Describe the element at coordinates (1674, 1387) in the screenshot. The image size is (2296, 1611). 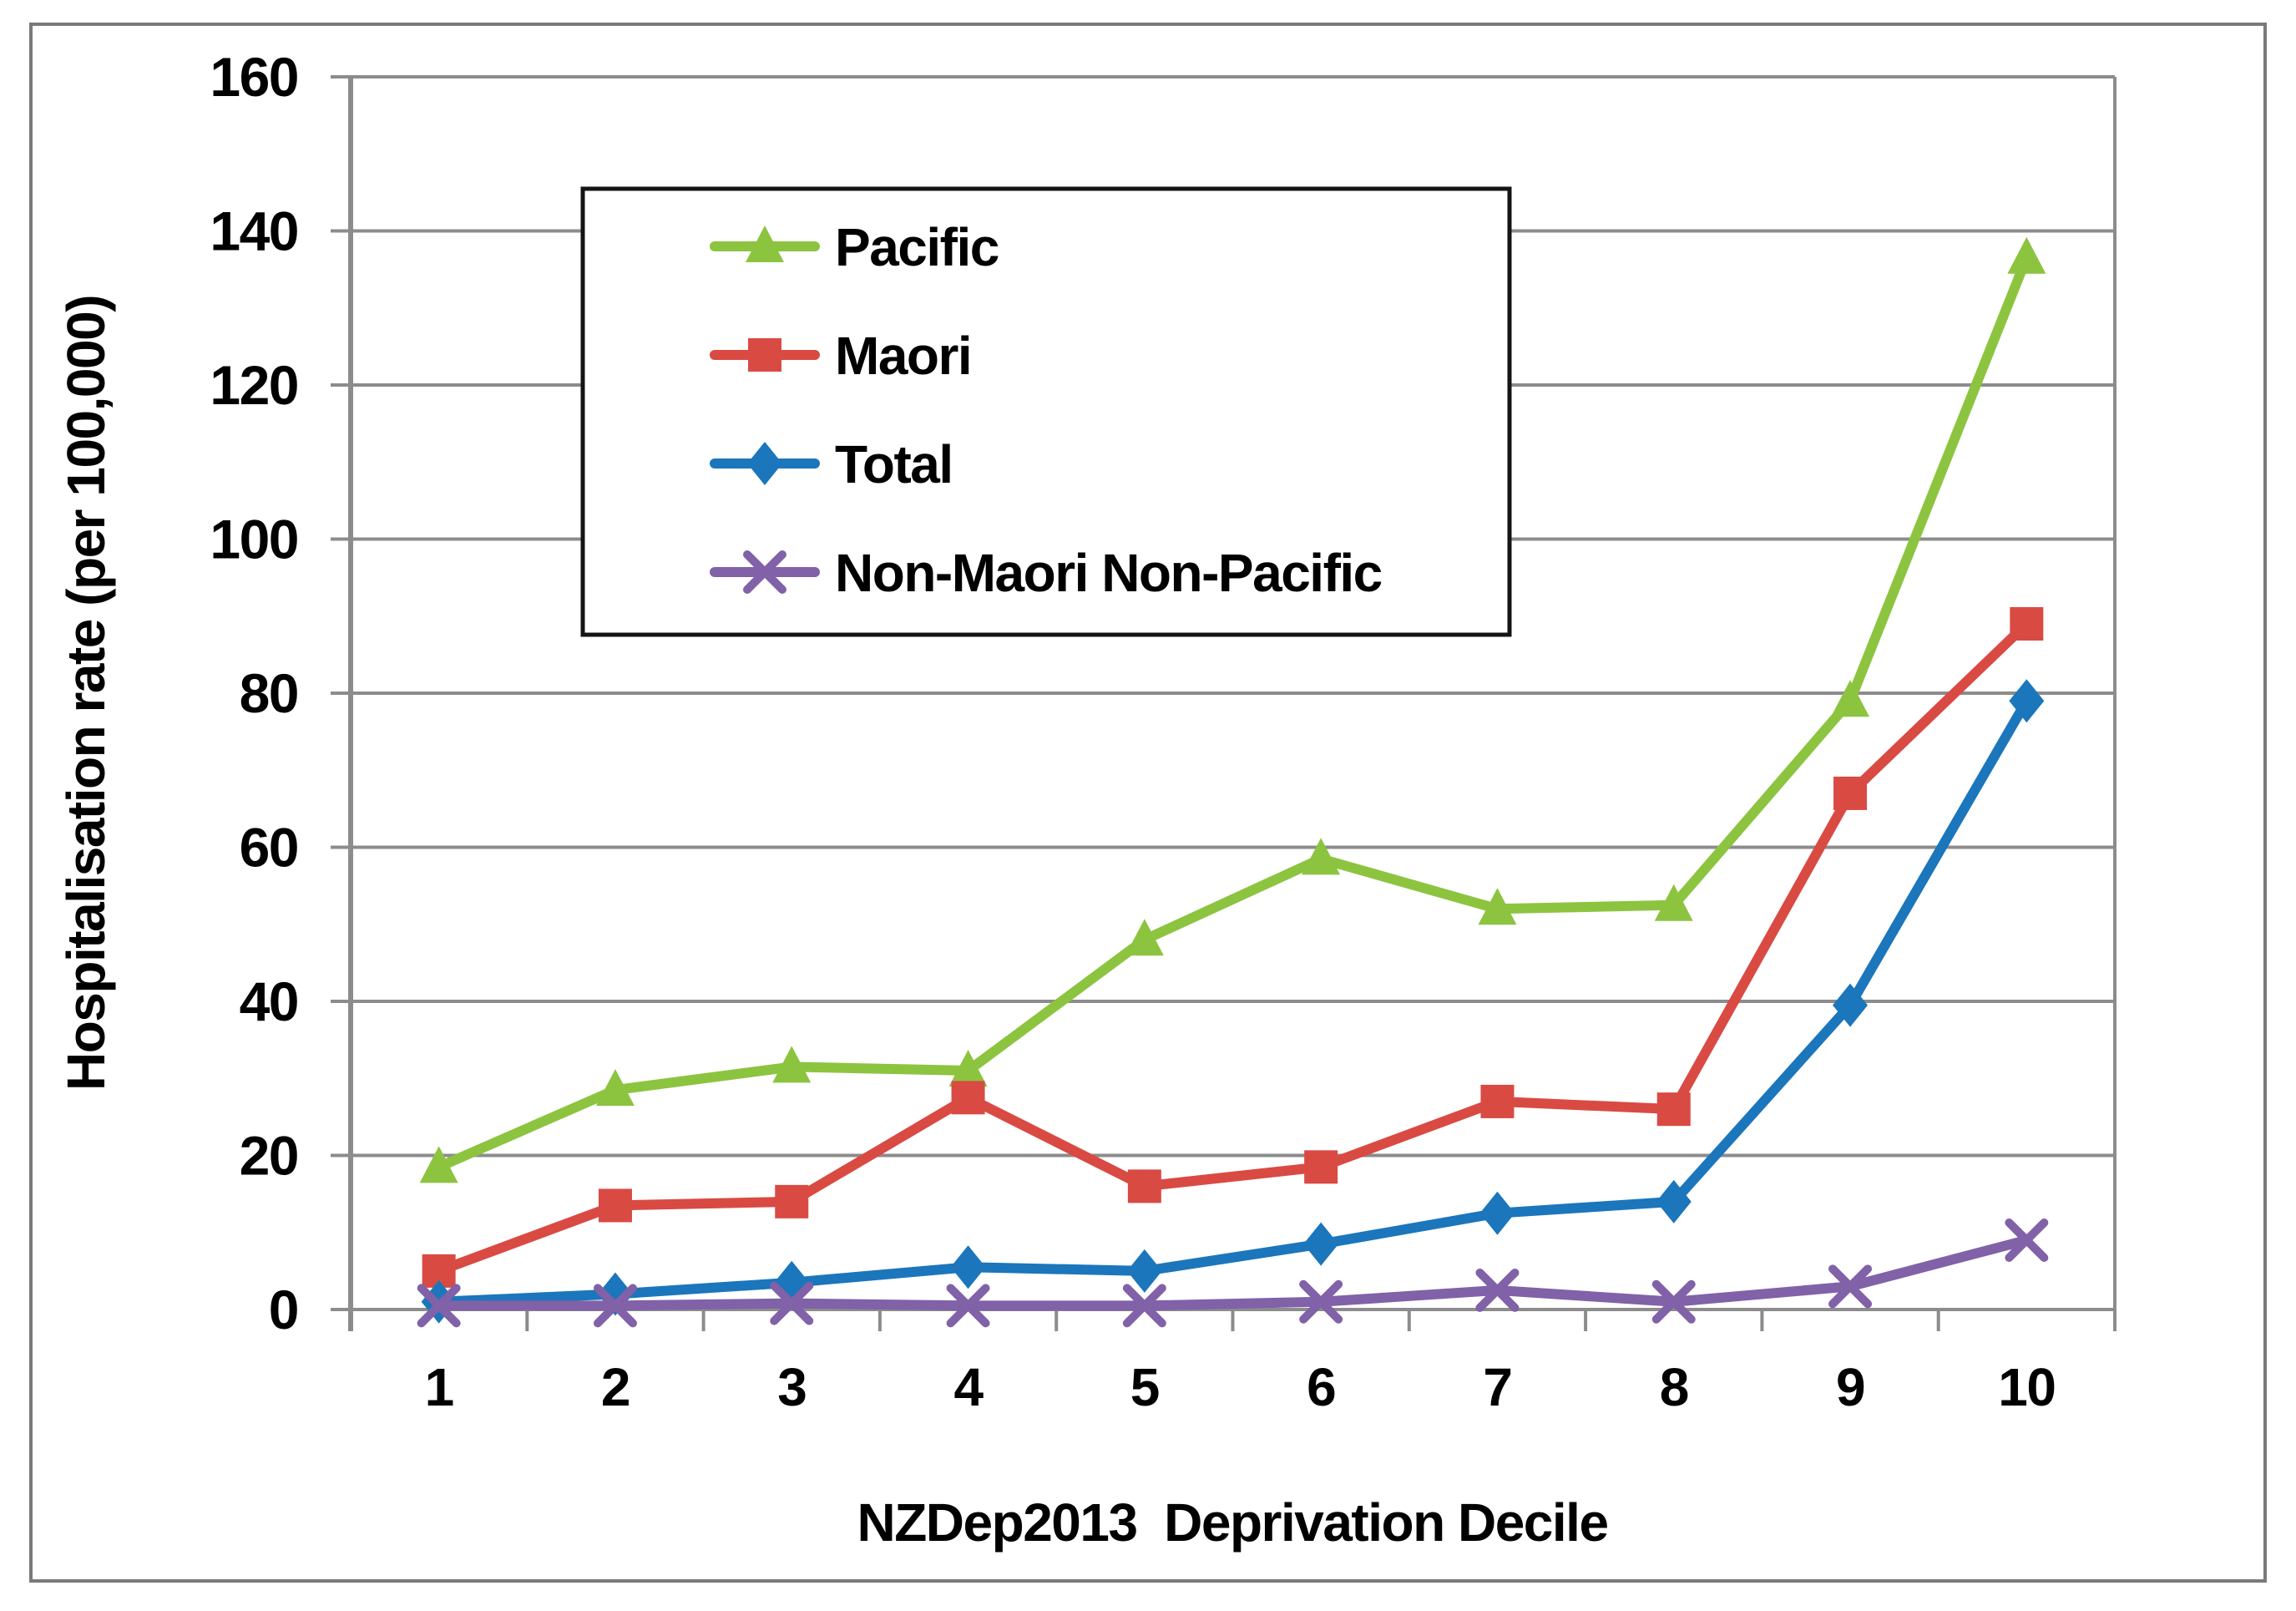
I see `x-tick-label-8: 8` at that location.